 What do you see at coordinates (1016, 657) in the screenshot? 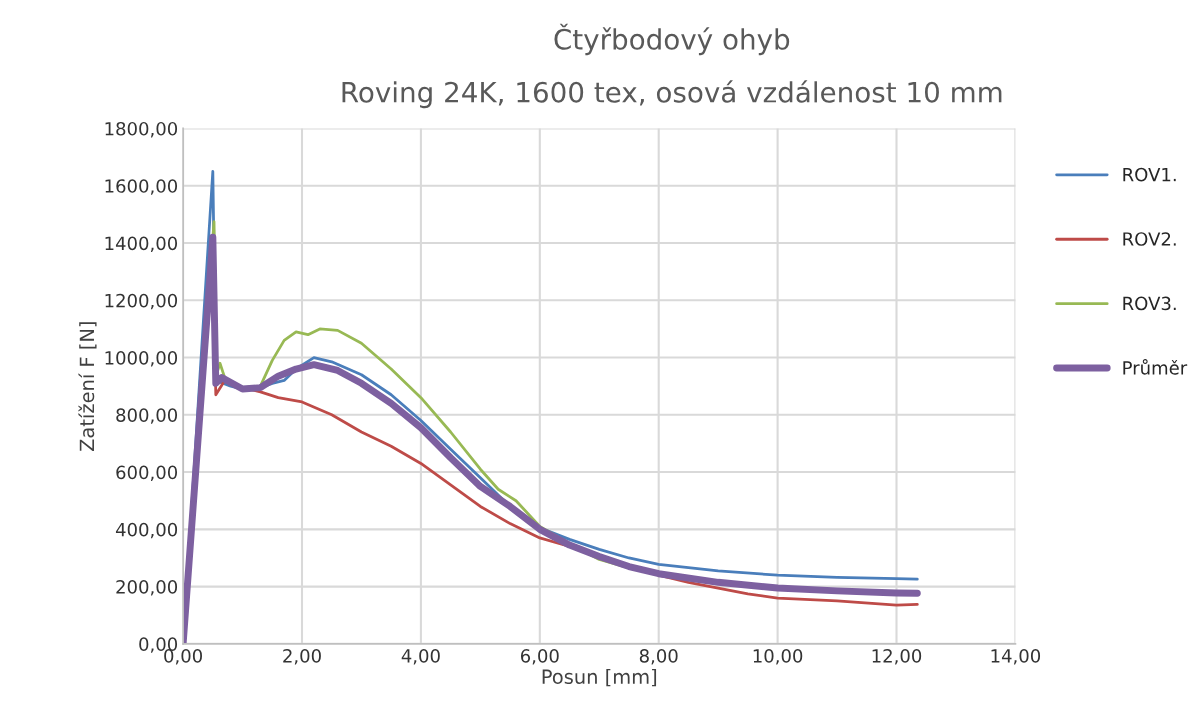
I see `x-tick-label: 14,00` at bounding box center [1016, 657].